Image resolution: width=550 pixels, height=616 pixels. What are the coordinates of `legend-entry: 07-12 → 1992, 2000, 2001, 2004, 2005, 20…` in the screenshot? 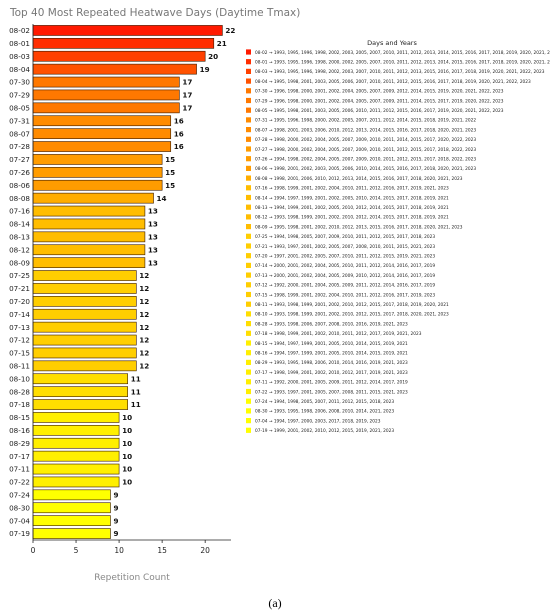 It's located at (345, 286).